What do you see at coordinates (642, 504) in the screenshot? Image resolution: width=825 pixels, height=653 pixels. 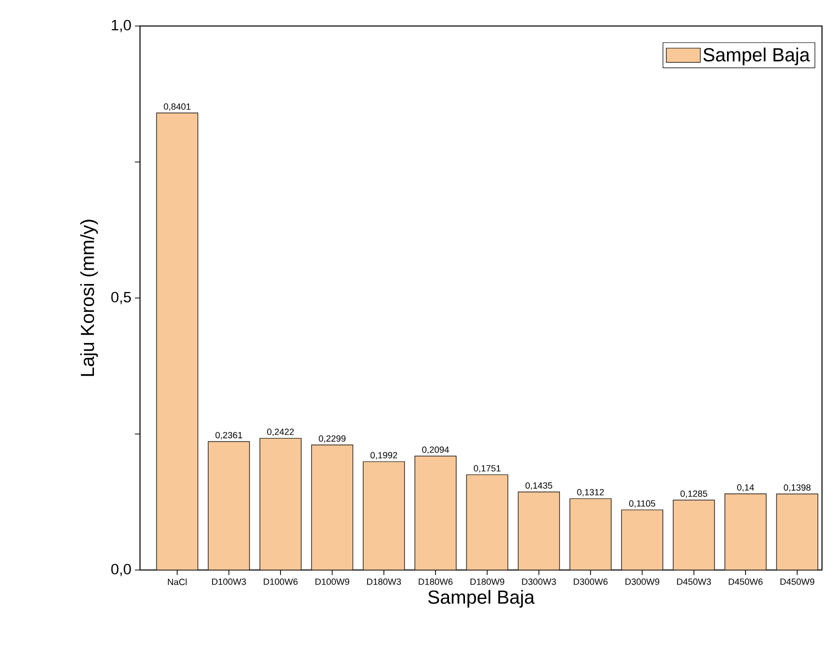 I see `data-label: 0,1105` at bounding box center [642, 504].